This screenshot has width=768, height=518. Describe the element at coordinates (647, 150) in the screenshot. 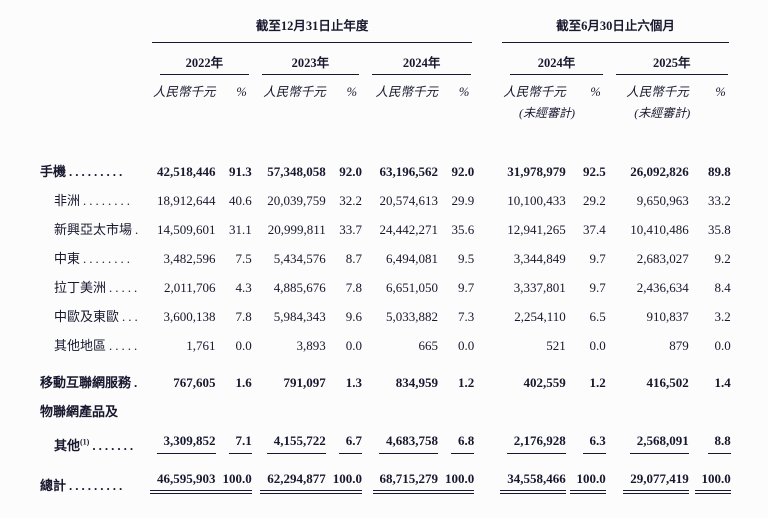

I see `cell-amount: 26,092,826` at that location.